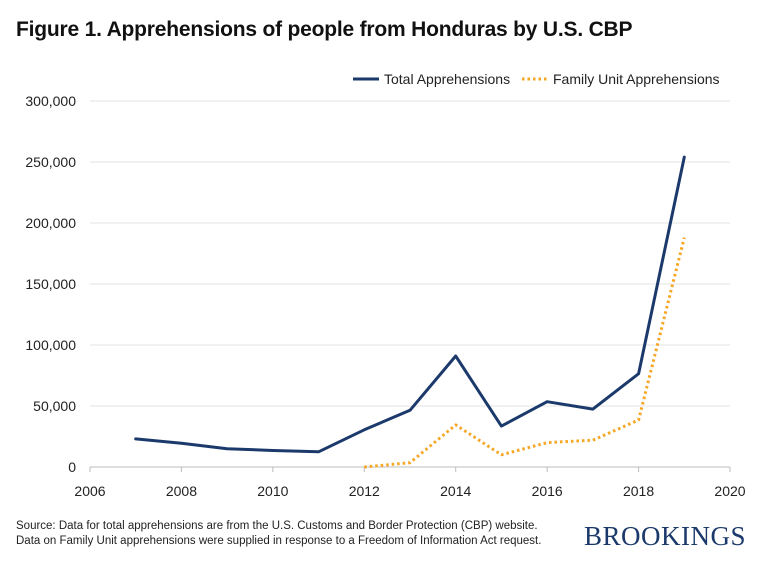  What do you see at coordinates (72, 467) in the screenshot?
I see `y-tick-label: 0` at bounding box center [72, 467].